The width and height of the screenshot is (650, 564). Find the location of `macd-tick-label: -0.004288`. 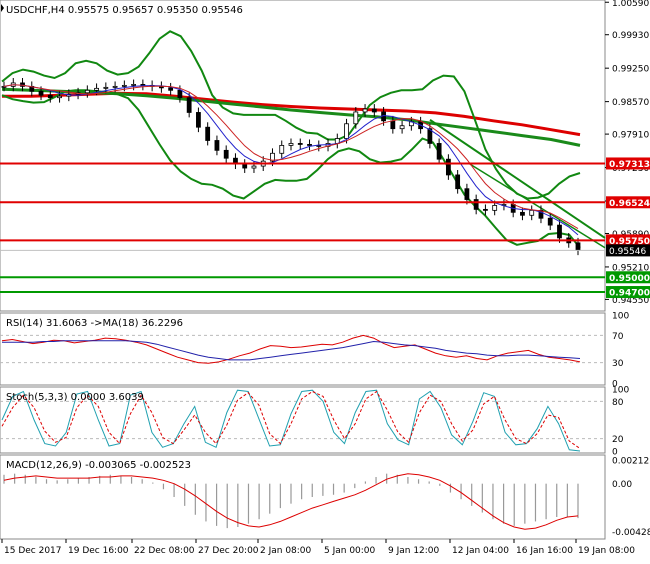

macd-tick-label: -0.004288 is located at coordinates (631, 533).